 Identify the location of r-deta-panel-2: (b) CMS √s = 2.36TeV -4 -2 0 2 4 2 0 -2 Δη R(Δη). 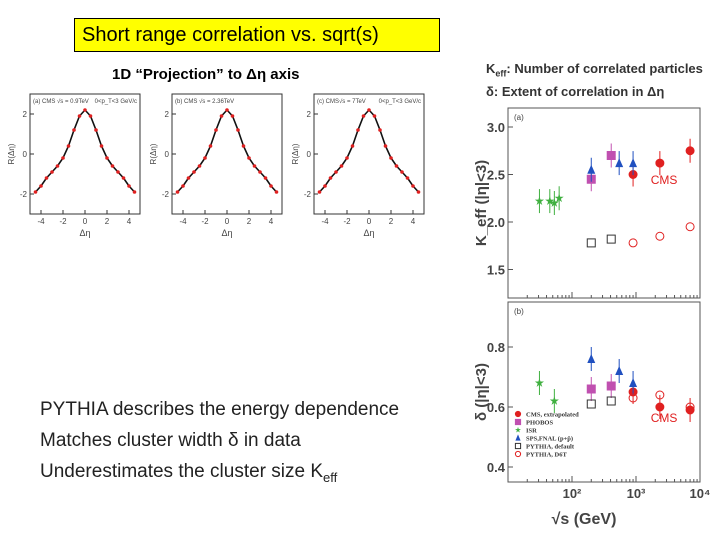
(216, 165).